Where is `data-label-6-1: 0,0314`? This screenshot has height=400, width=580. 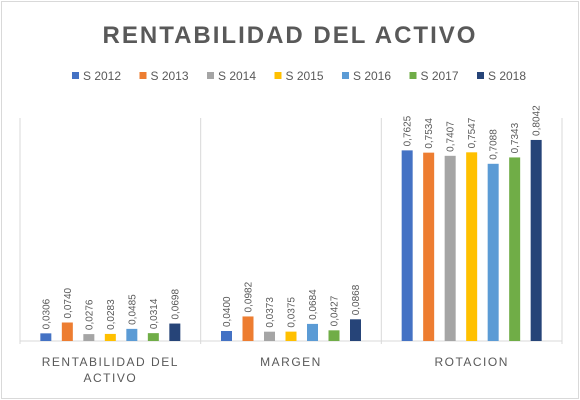 data-label-6-1: 0,0314 is located at coordinates (154, 313).